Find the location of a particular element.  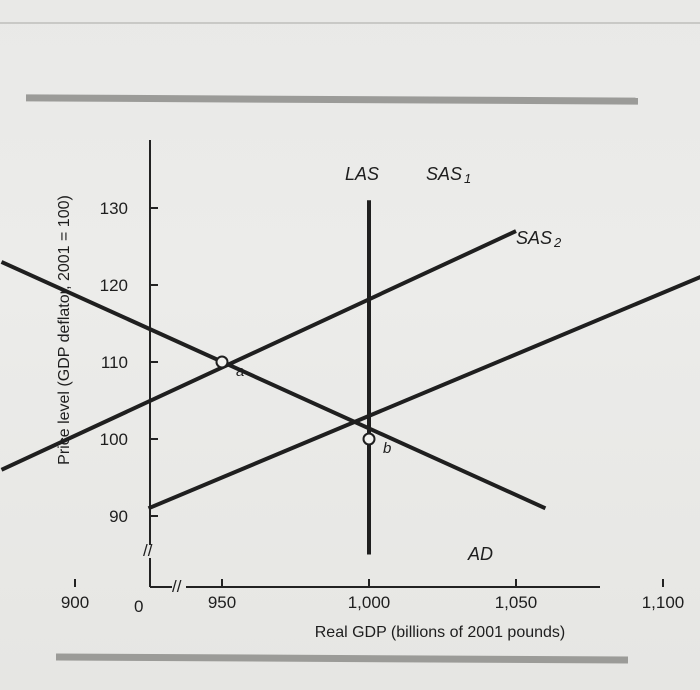

point-a-marker is located at coordinates (222, 362).